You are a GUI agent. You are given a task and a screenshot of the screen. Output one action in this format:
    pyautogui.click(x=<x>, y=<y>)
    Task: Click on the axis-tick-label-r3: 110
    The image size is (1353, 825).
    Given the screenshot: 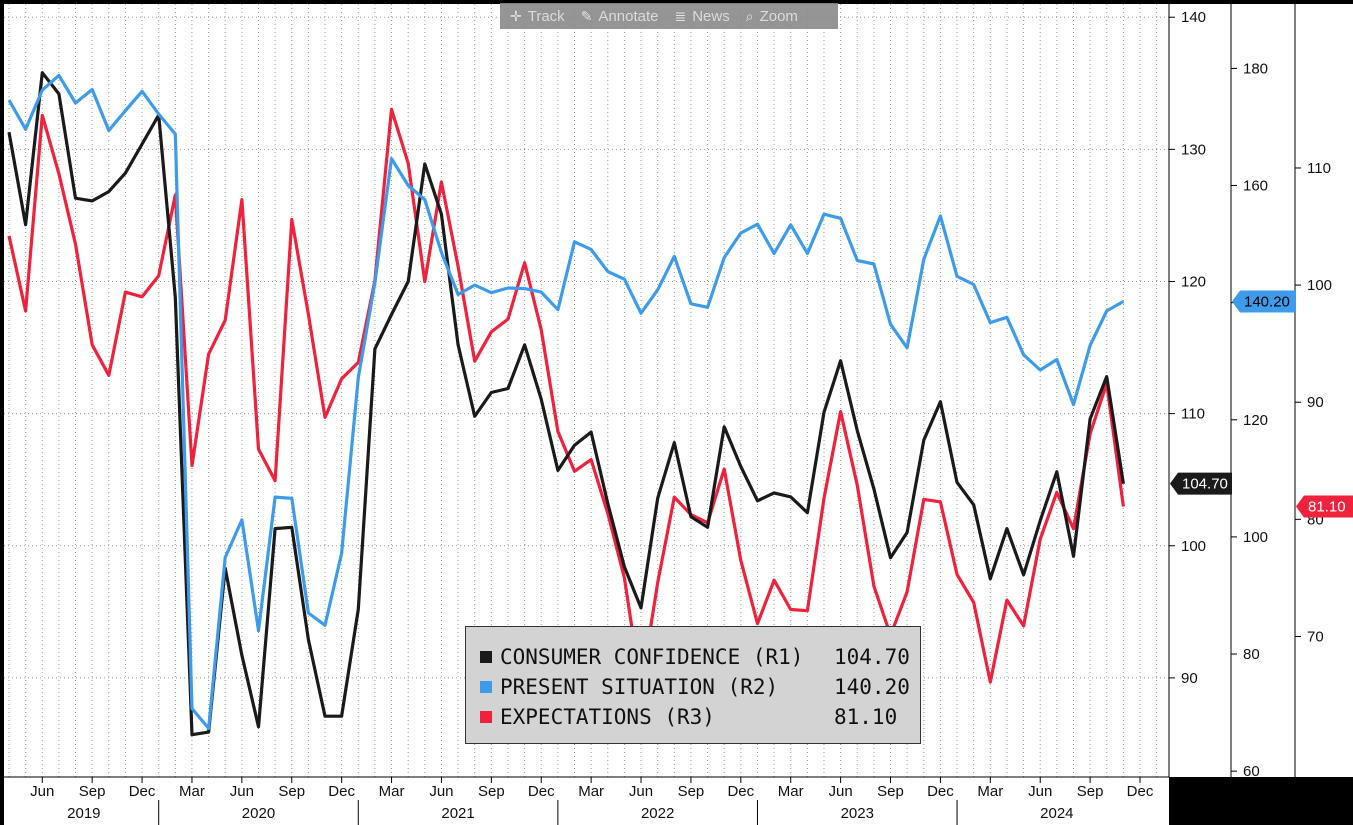 What is the action you would take?
    pyautogui.click(x=1319, y=168)
    